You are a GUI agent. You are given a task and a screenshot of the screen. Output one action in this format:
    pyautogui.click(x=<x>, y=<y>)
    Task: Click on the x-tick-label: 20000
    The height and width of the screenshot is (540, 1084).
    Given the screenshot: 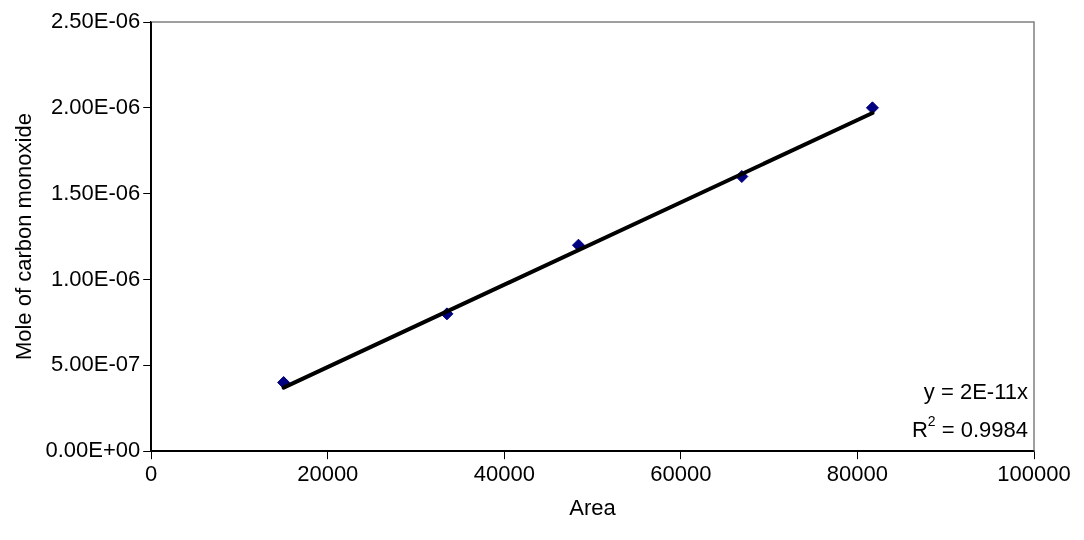 What is the action you would take?
    pyautogui.click(x=328, y=474)
    